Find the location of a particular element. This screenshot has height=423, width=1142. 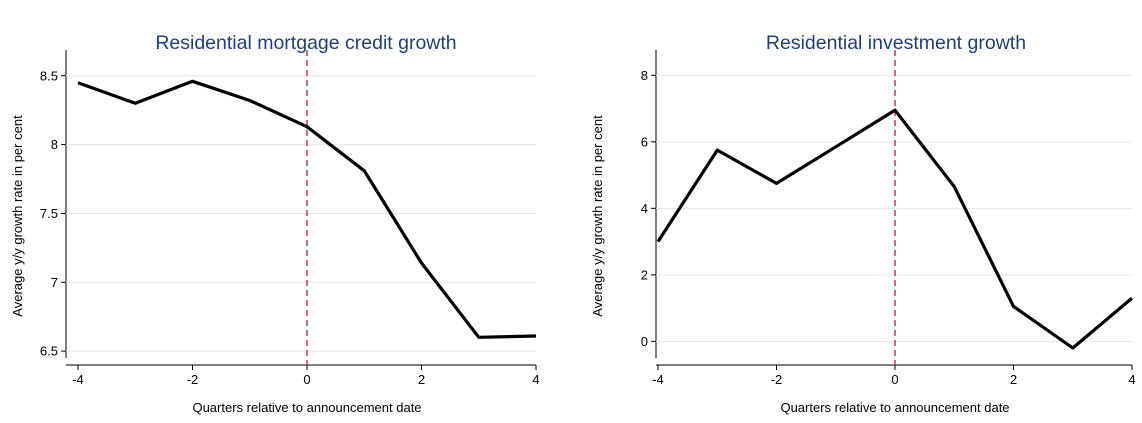

y-tick-label: 8.5 is located at coordinates (49, 75).